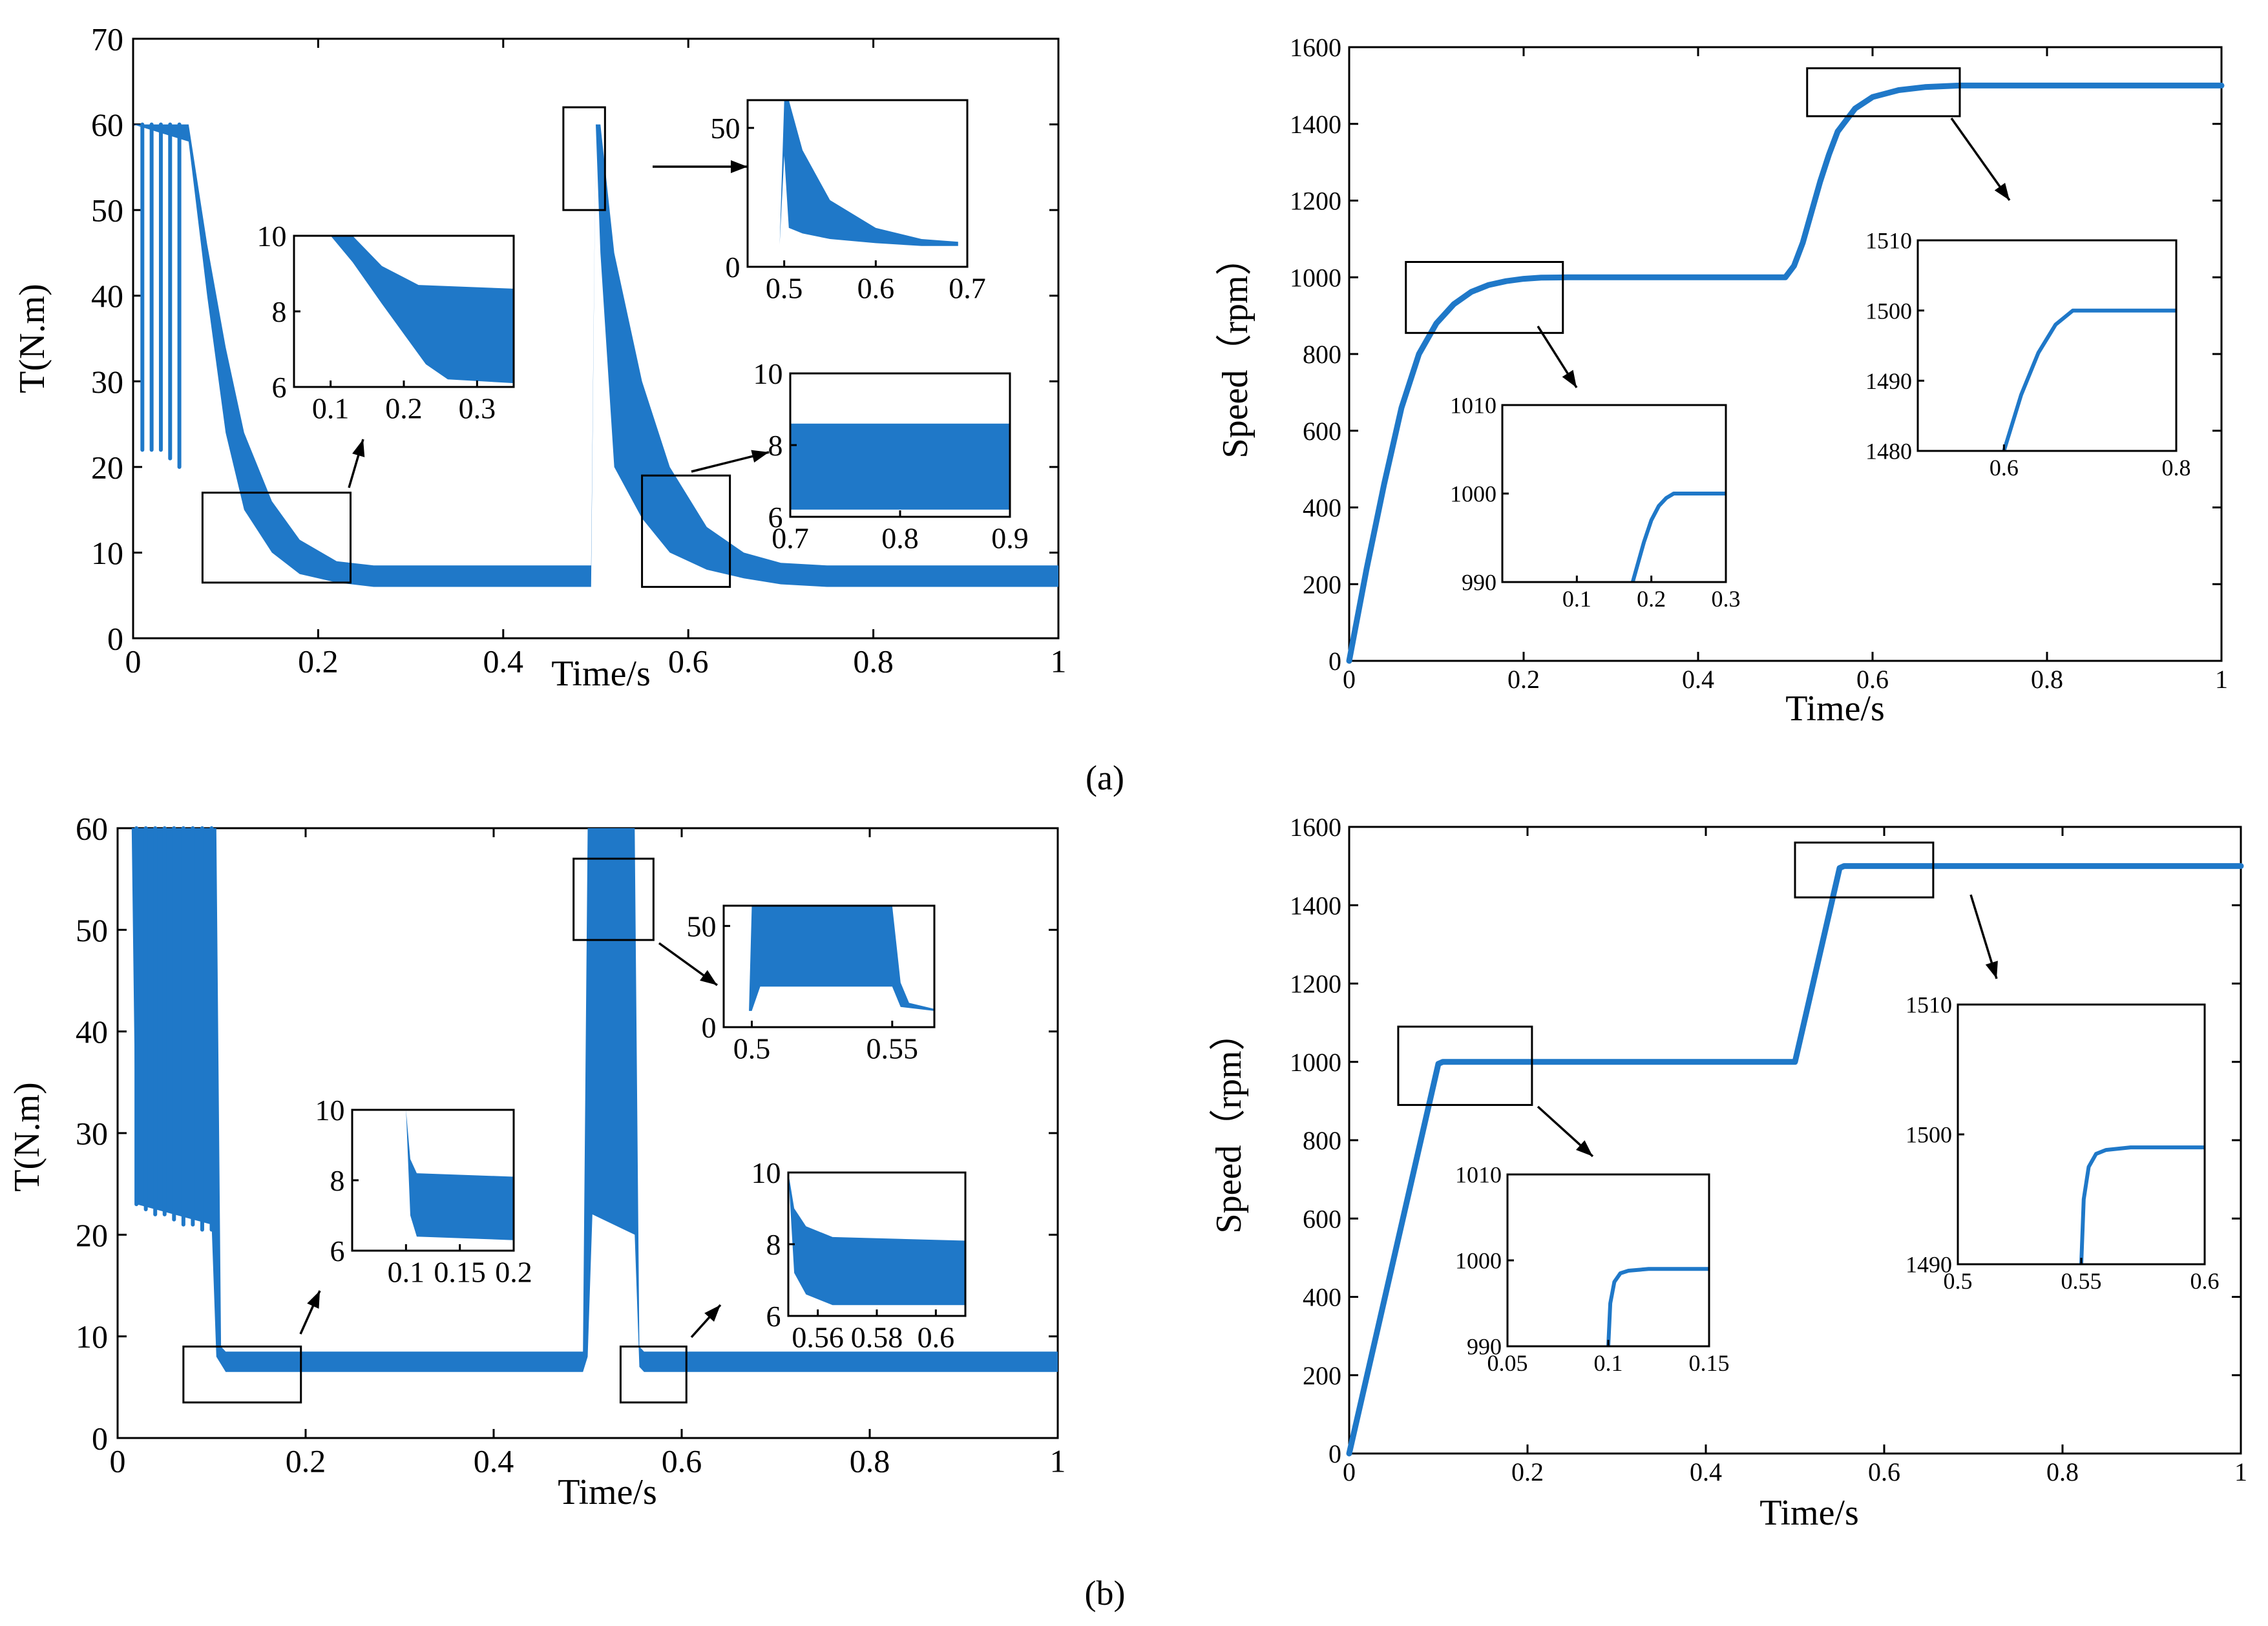 The image size is (2268, 1626). I want to click on inset-y-tick-label: 1500, so click(1889, 311).